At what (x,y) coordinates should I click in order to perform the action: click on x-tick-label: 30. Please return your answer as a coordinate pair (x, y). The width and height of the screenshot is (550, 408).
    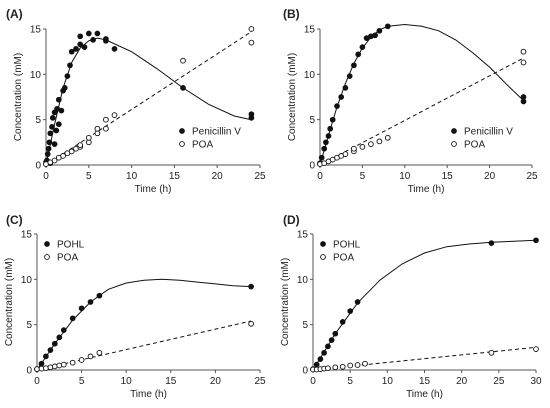
    Looking at the image, I should click on (536, 381).